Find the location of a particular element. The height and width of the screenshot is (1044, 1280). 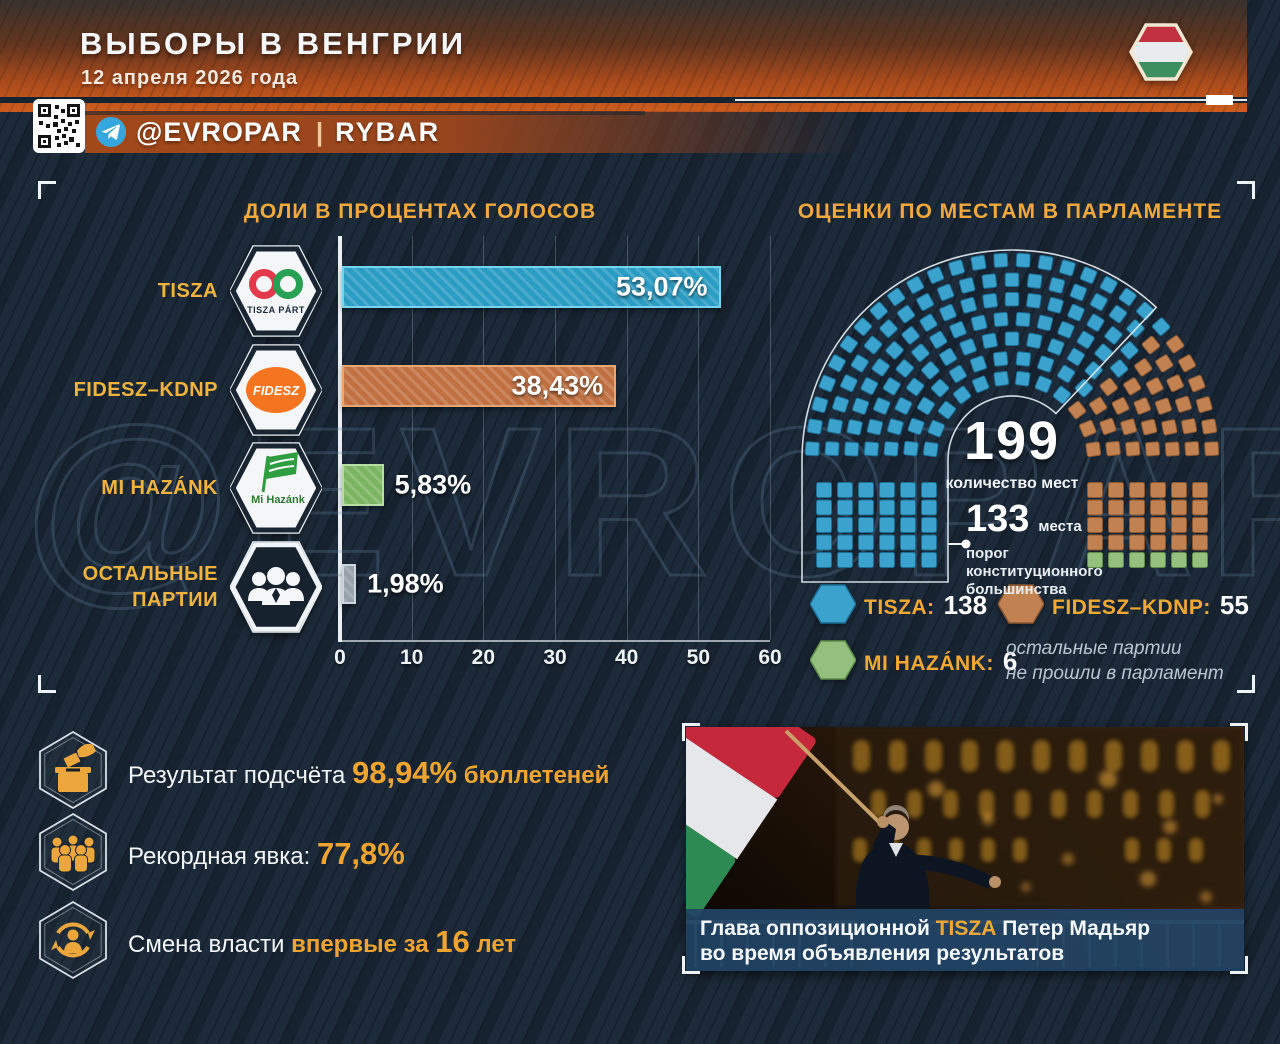

bar-row-tisza: 53,07% is located at coordinates (556, 287).